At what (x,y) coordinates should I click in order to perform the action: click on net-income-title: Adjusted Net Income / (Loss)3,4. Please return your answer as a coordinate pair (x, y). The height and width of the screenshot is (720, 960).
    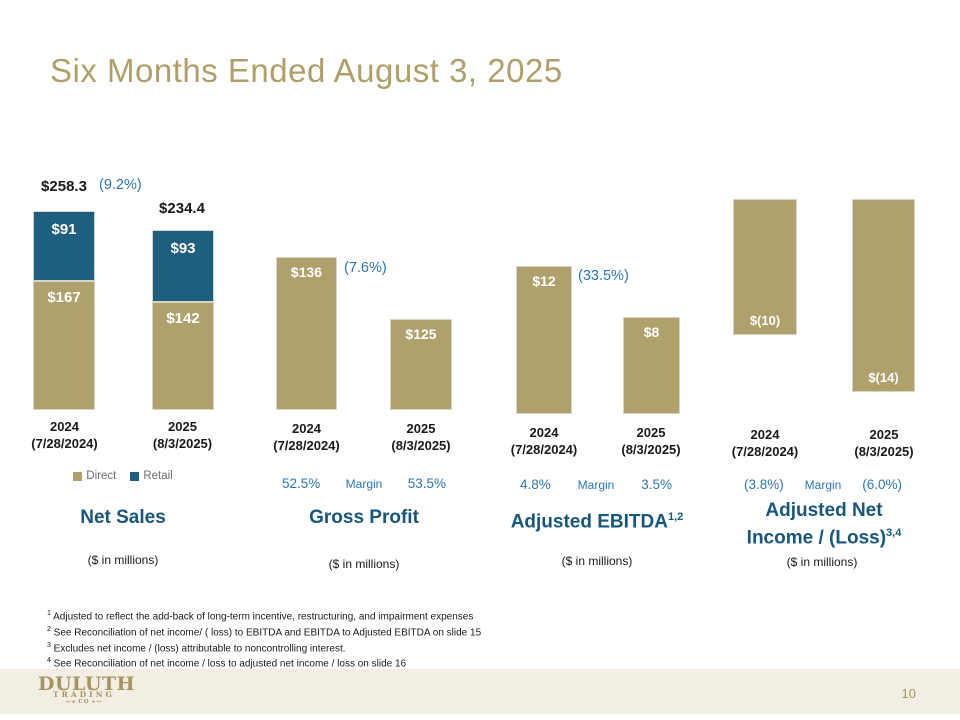
    Looking at the image, I should click on (824, 524).